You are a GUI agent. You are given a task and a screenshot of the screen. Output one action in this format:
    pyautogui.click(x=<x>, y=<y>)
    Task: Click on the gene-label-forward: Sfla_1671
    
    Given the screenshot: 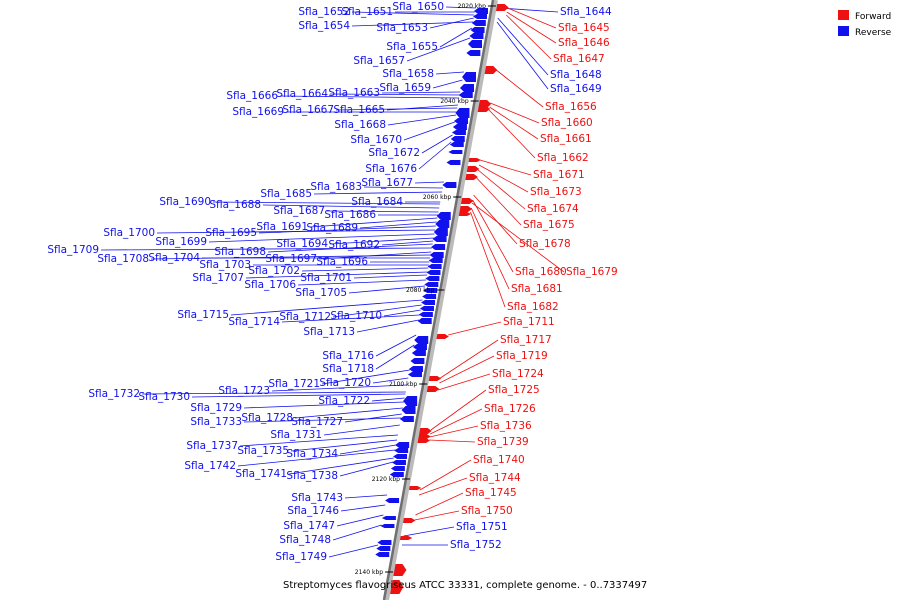 What is the action you would take?
    pyautogui.click(x=559, y=175)
    